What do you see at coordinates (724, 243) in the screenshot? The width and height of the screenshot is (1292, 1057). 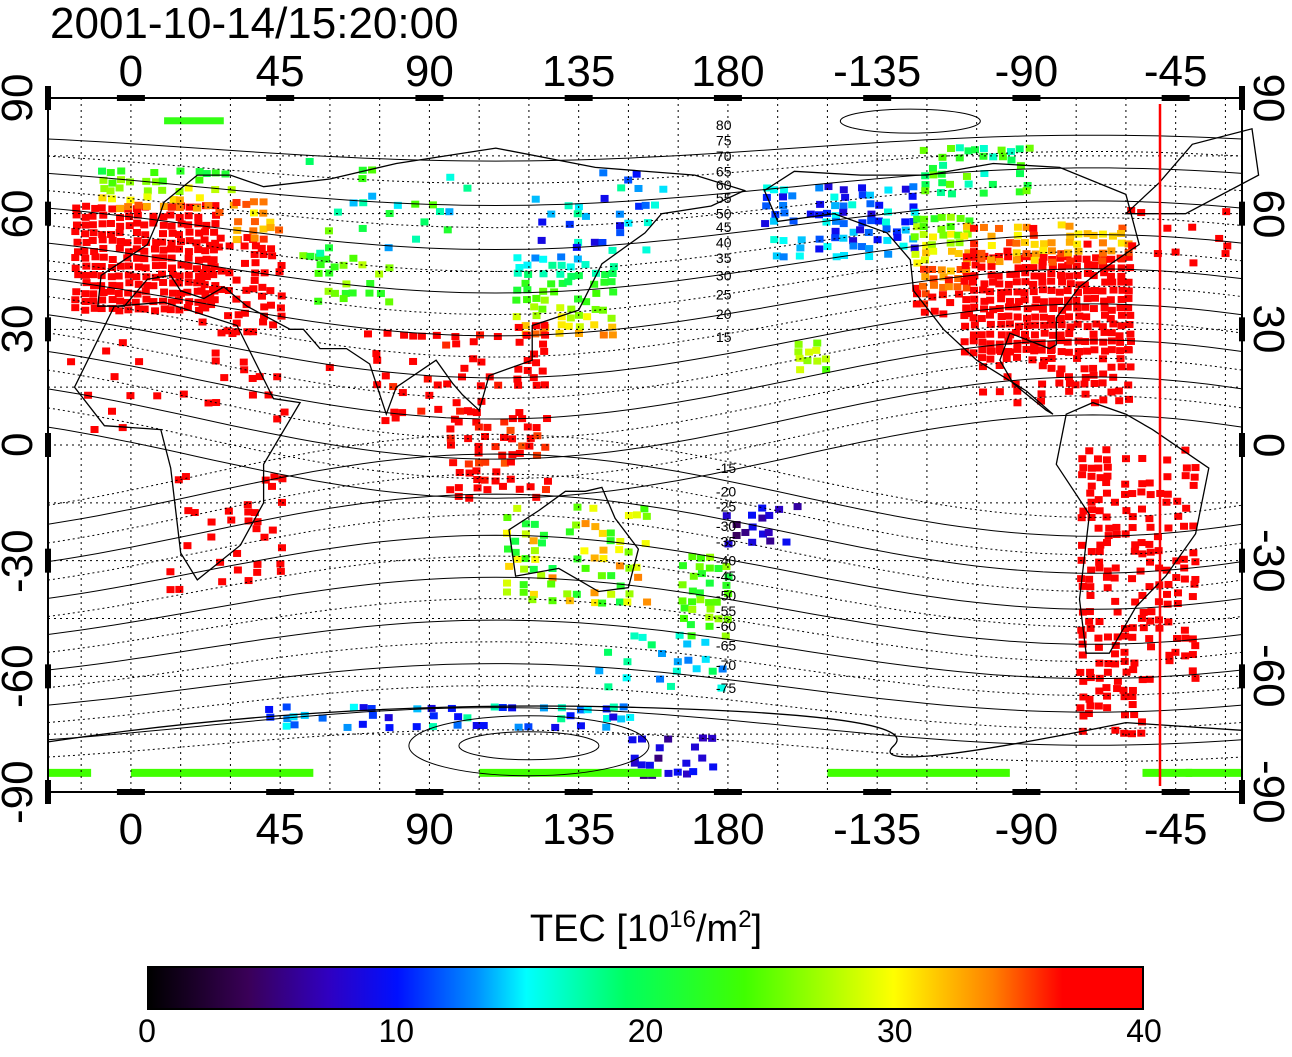 I see `mlat-label: 40` at bounding box center [724, 243].